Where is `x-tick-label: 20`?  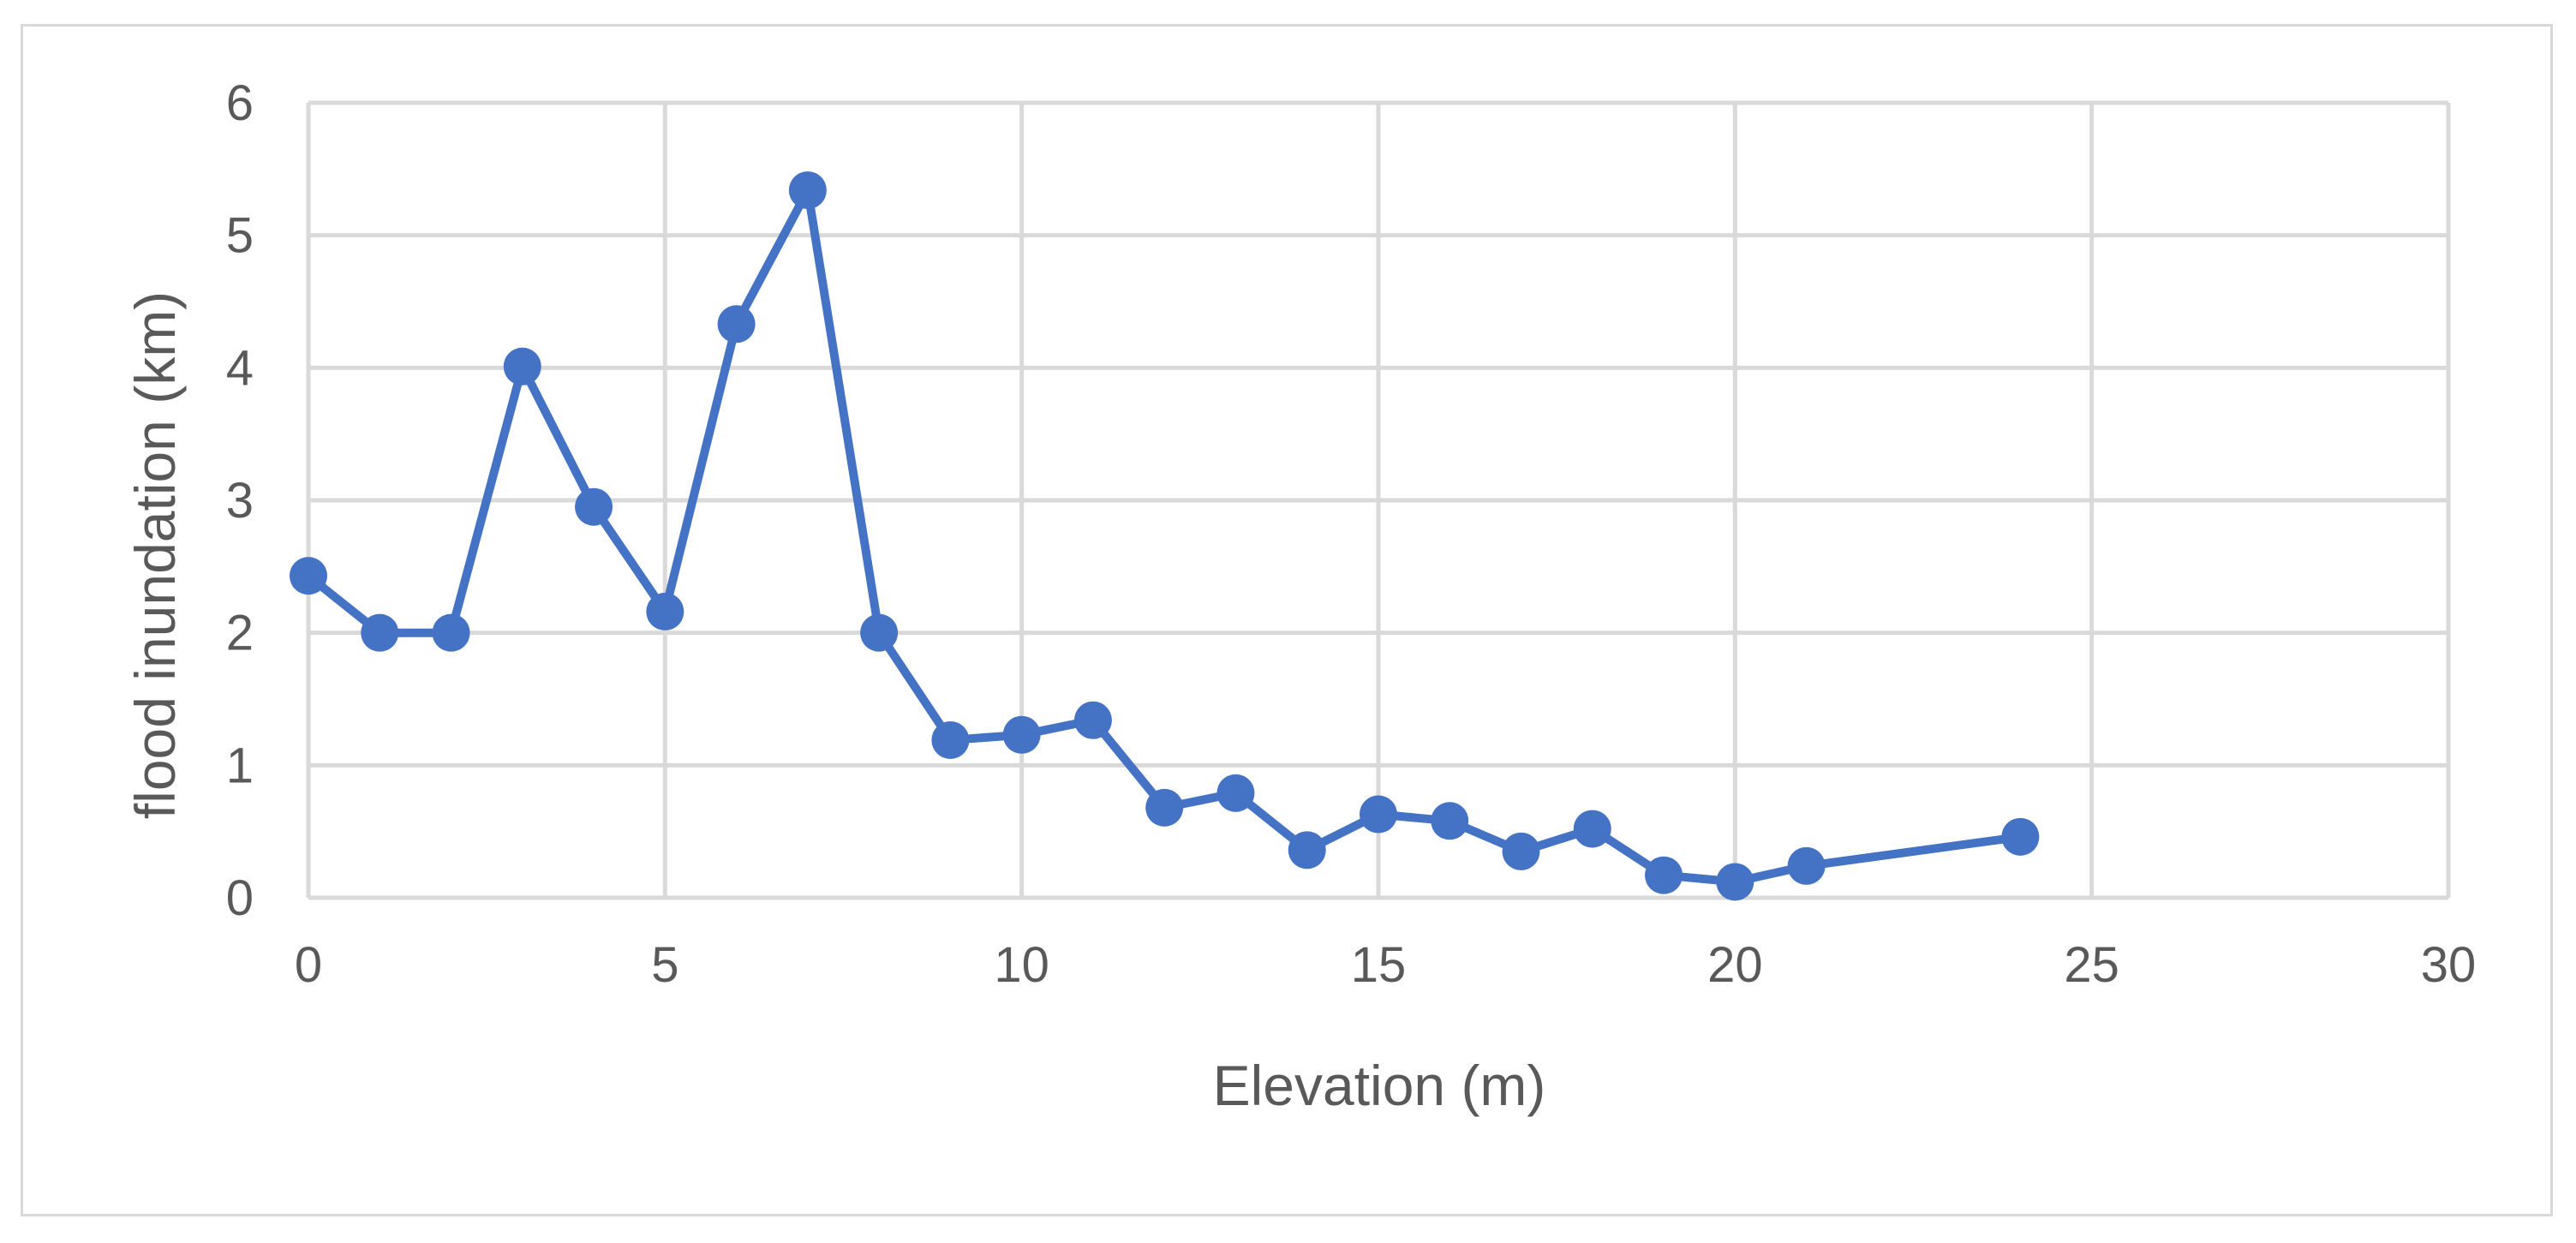 x-tick-label: 20 is located at coordinates (1735, 965).